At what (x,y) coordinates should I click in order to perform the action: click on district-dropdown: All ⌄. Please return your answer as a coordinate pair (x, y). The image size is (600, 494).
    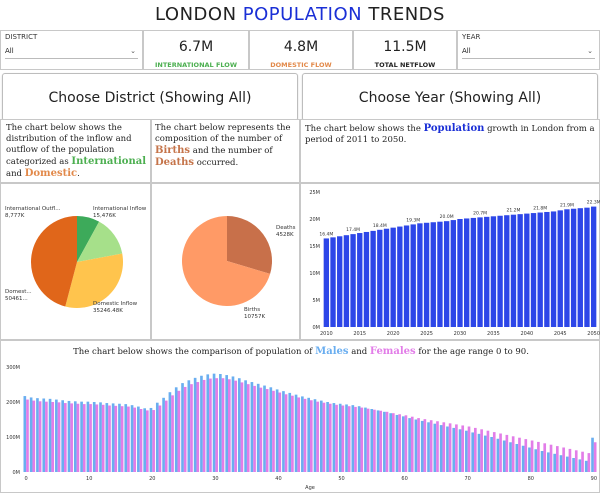
    Looking at the image, I should click on (71, 51).